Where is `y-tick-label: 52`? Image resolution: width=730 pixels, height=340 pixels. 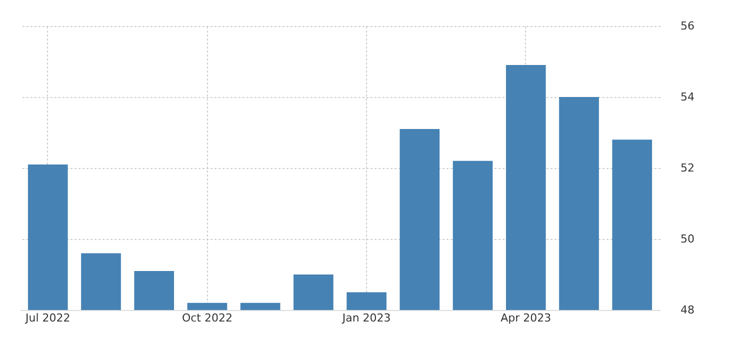
y-tick-label: 52 is located at coordinates (687, 168).